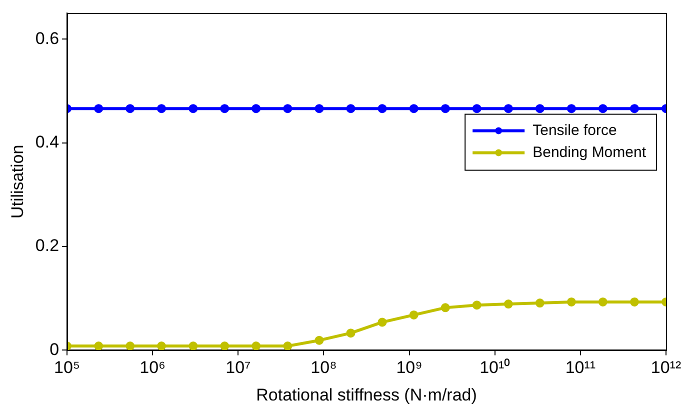 Image resolution: width=690 pixels, height=414 pixels. What do you see at coordinates (55, 349) in the screenshot?
I see `y-tick-label: 0` at bounding box center [55, 349].